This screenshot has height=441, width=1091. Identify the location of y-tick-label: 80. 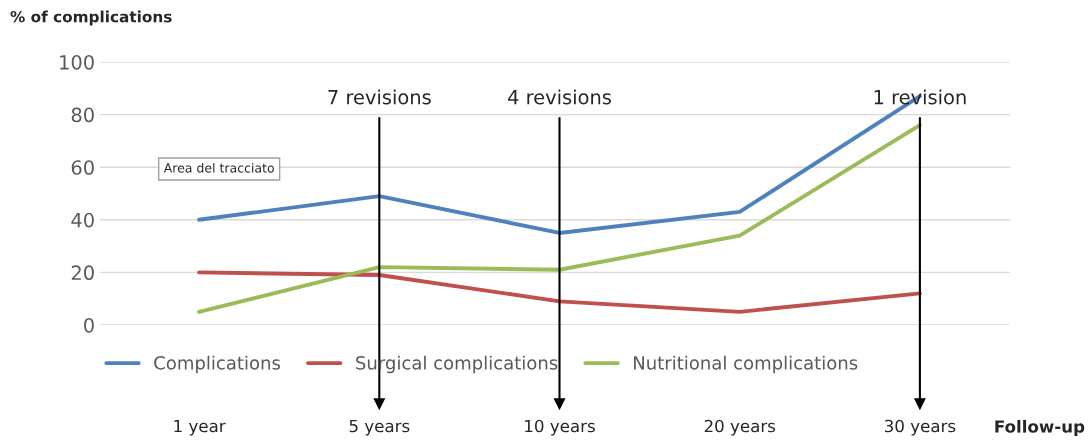
(82, 115).